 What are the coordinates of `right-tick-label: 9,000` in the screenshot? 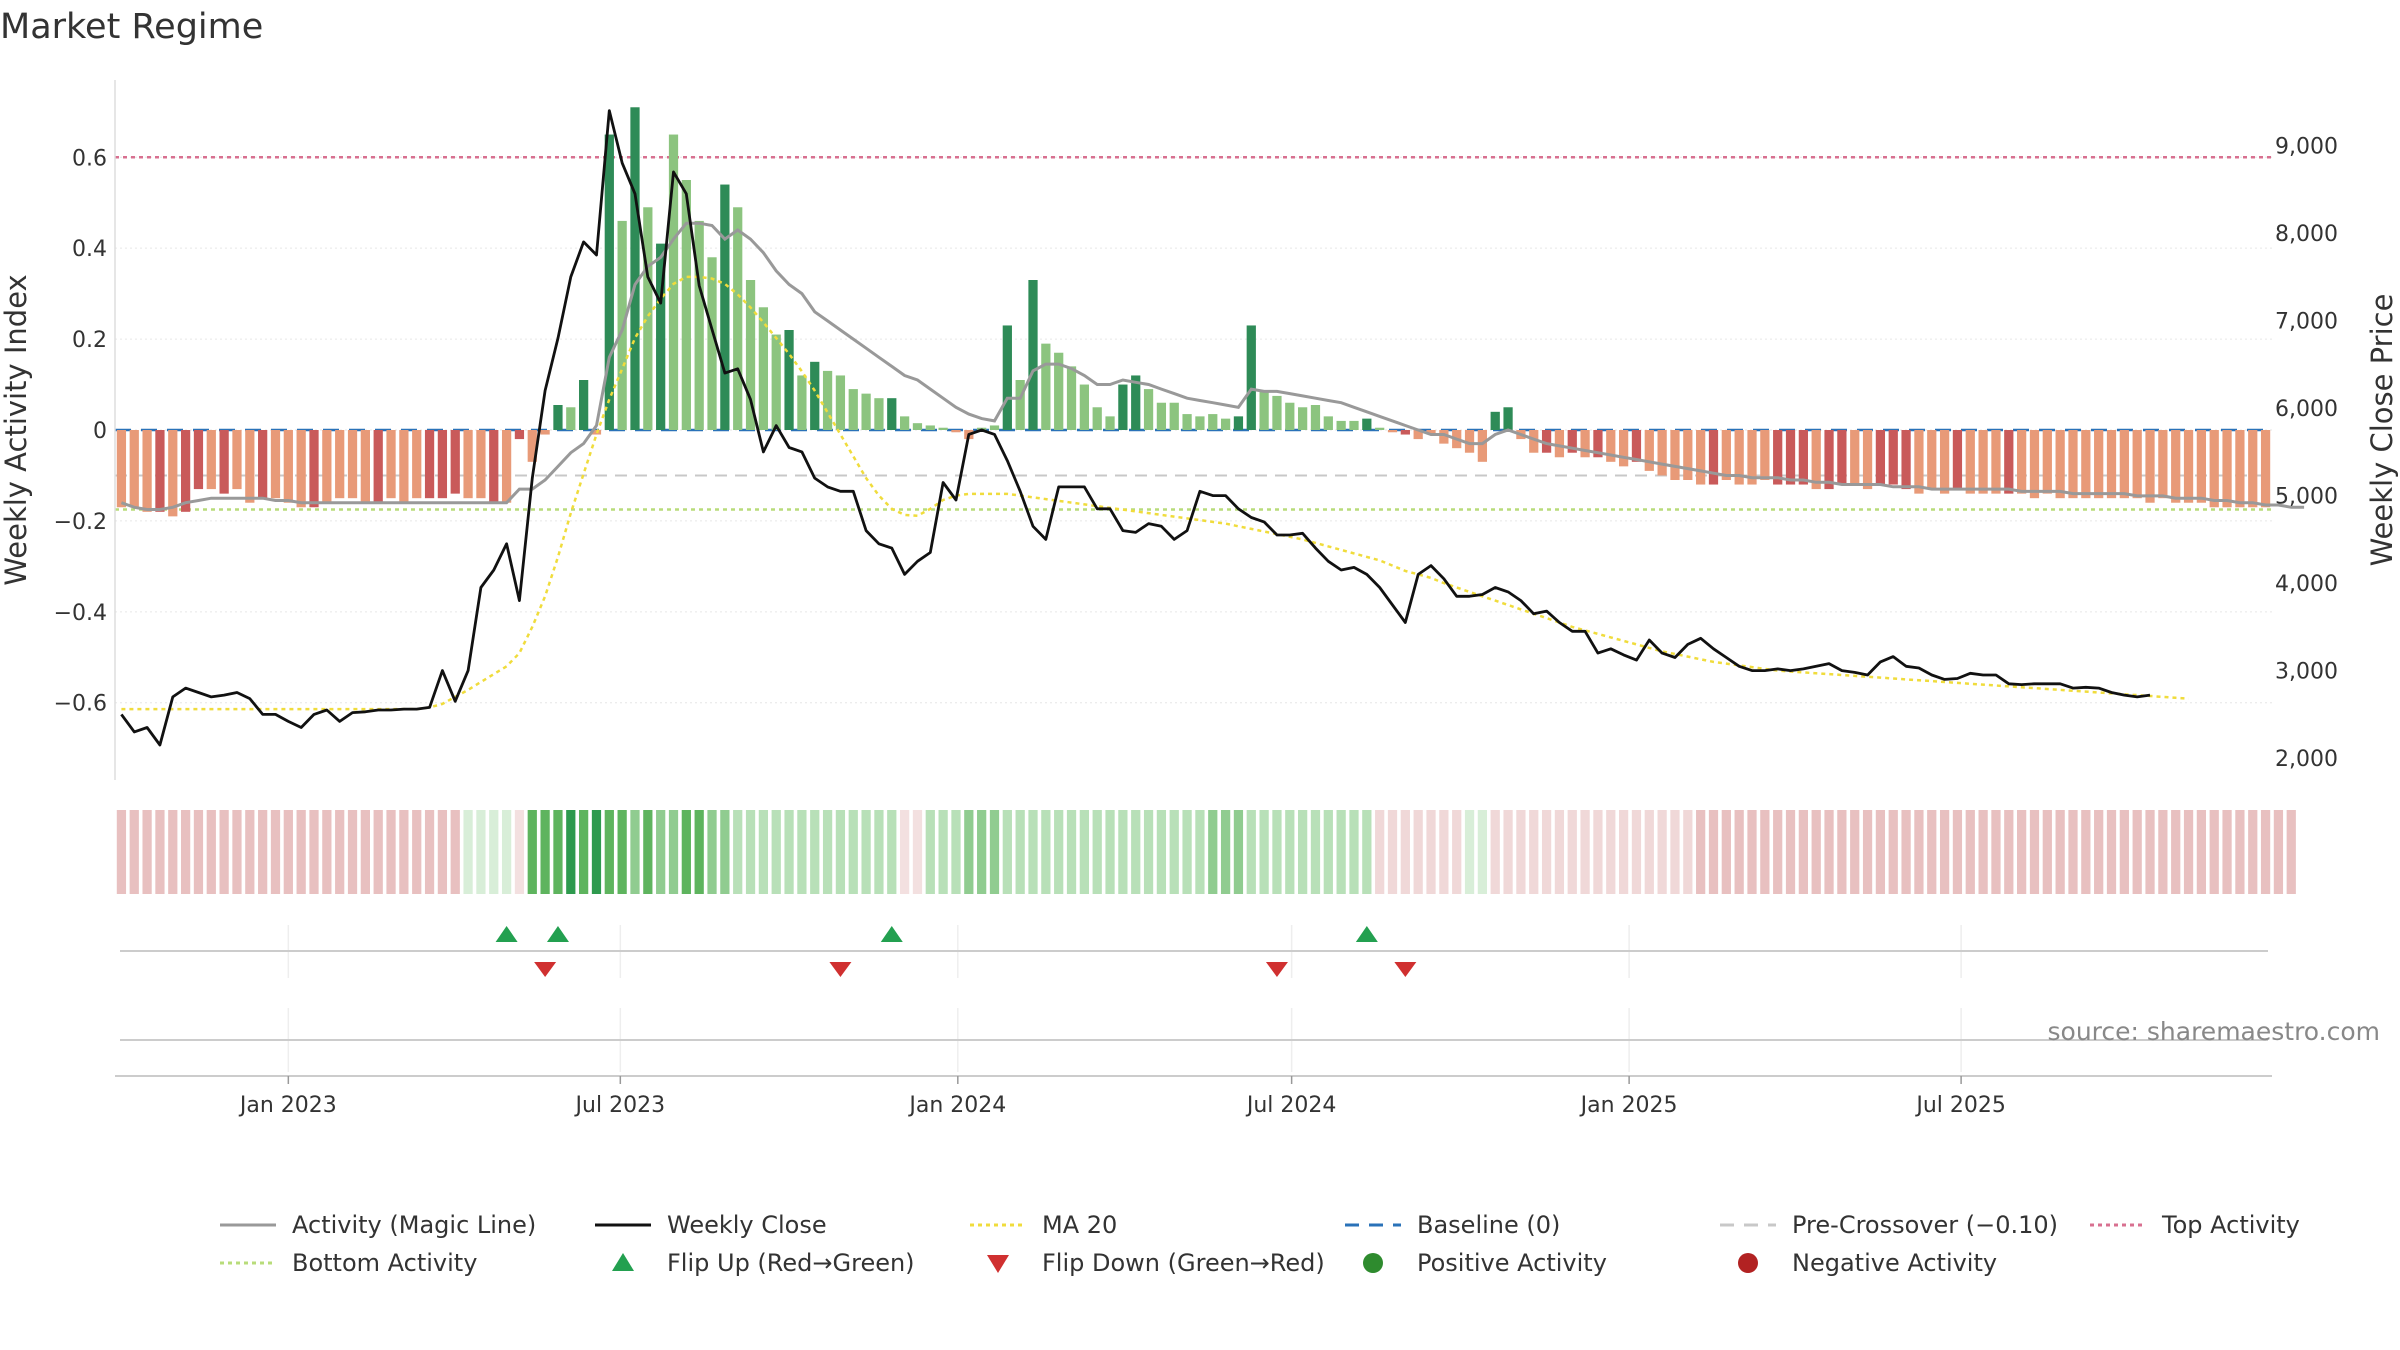 It's located at (2306, 147).